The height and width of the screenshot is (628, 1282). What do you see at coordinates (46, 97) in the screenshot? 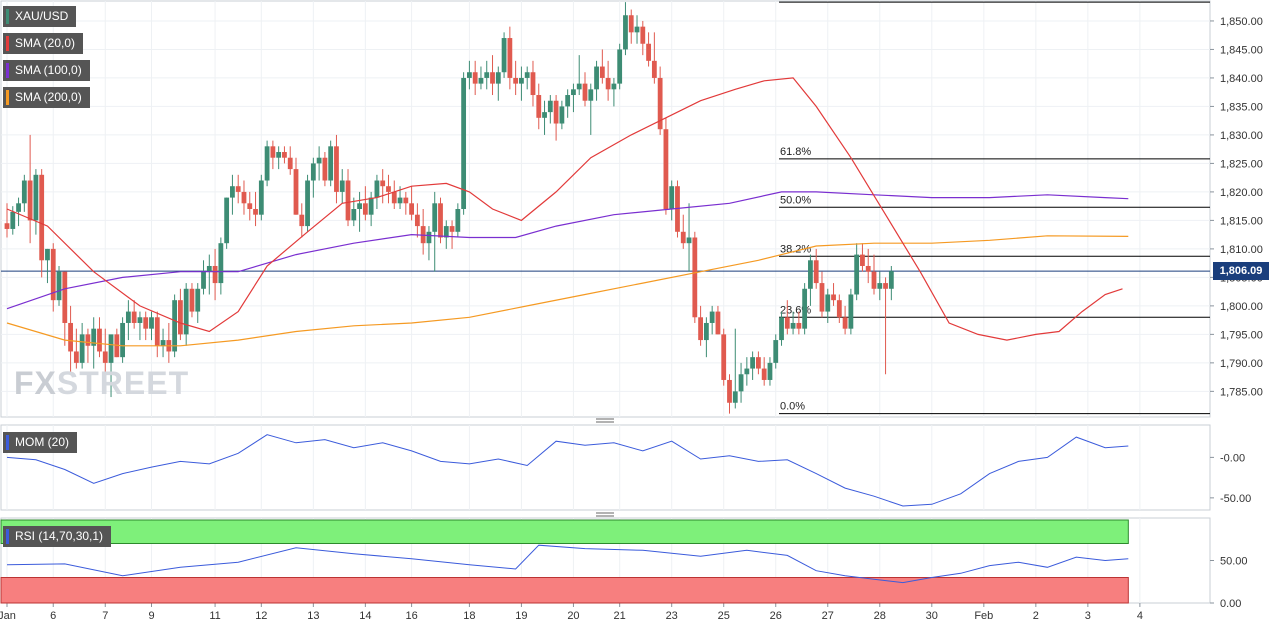
I see `legend-sma200: SMA (200,0)` at bounding box center [46, 97].